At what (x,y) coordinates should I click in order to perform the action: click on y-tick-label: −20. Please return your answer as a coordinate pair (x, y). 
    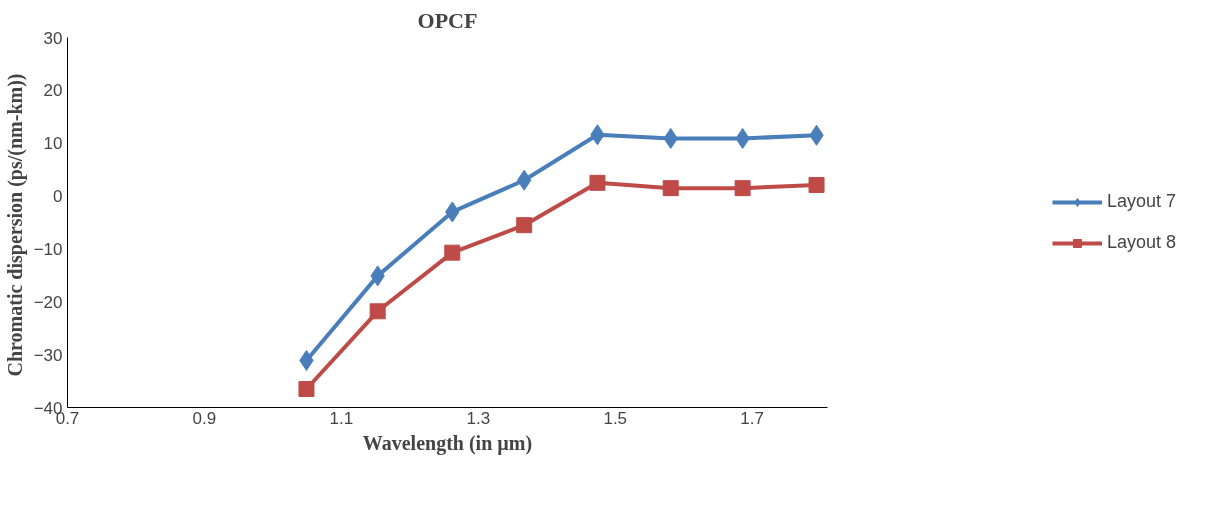
    Looking at the image, I should click on (48, 302).